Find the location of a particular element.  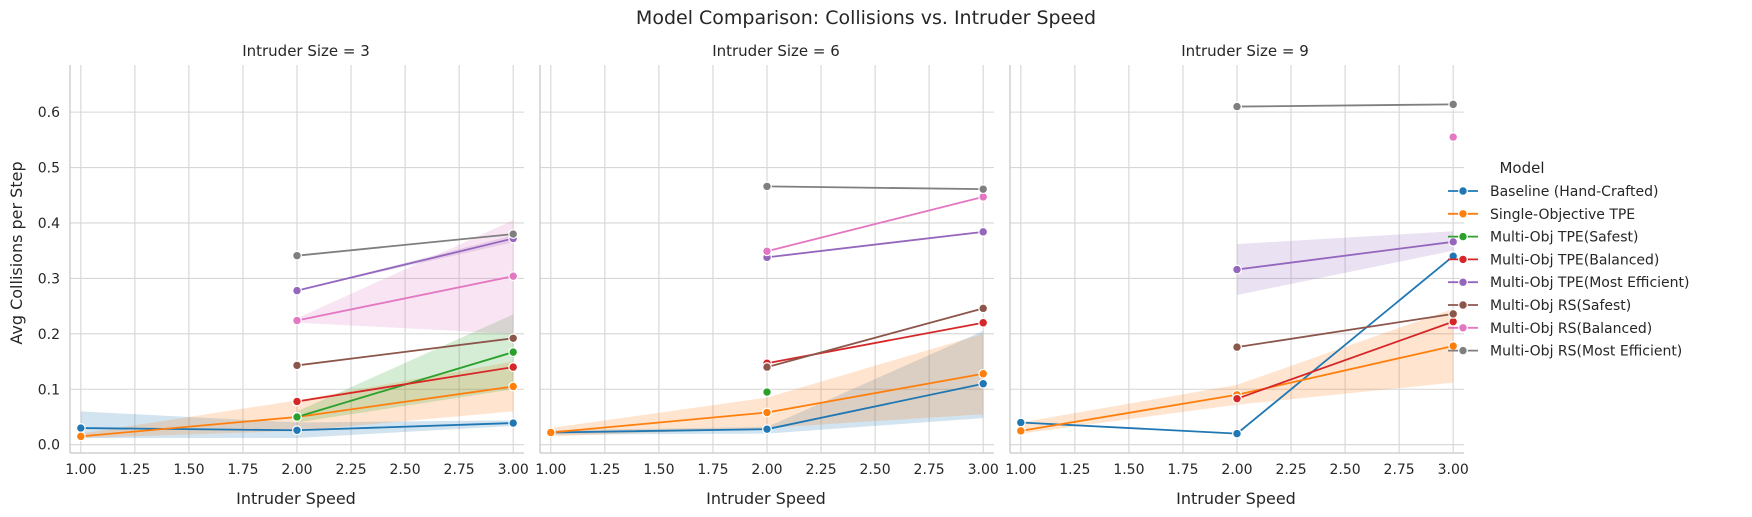

x-tick-label: 1.50 is located at coordinates (188, 470).